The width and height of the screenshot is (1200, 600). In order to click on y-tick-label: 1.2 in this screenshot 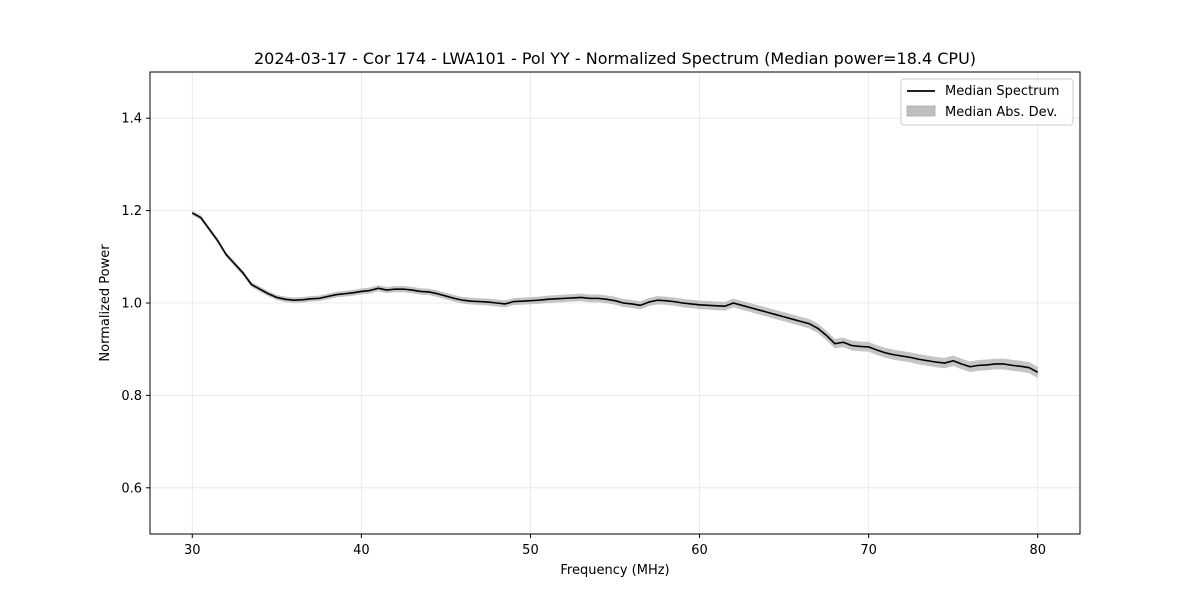, I will do `click(131, 211)`.